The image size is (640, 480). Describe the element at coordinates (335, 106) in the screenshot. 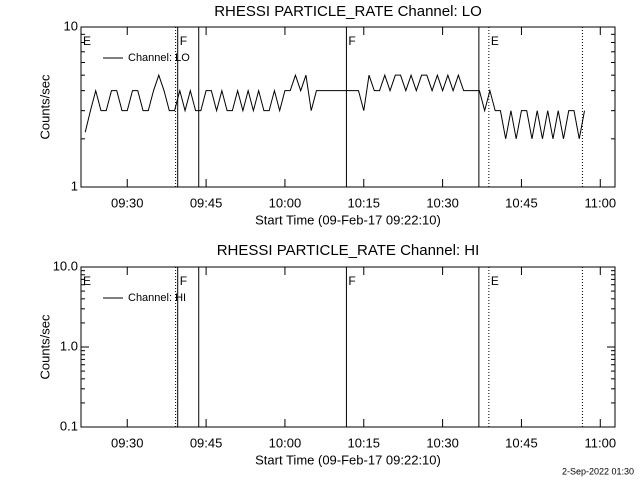

I see `data-line` at that location.